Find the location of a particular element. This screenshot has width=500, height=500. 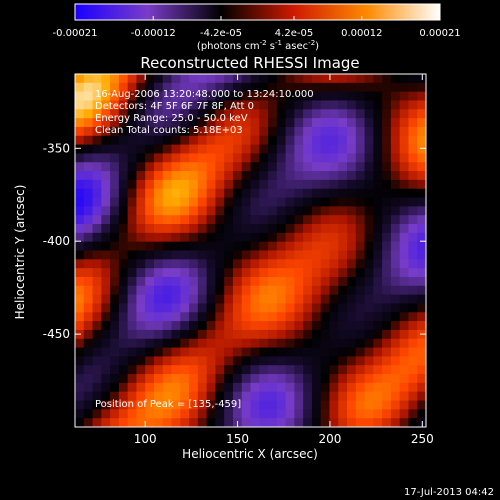

colorbar-tick-label: -4.2e-05 is located at coordinates (221, 33).